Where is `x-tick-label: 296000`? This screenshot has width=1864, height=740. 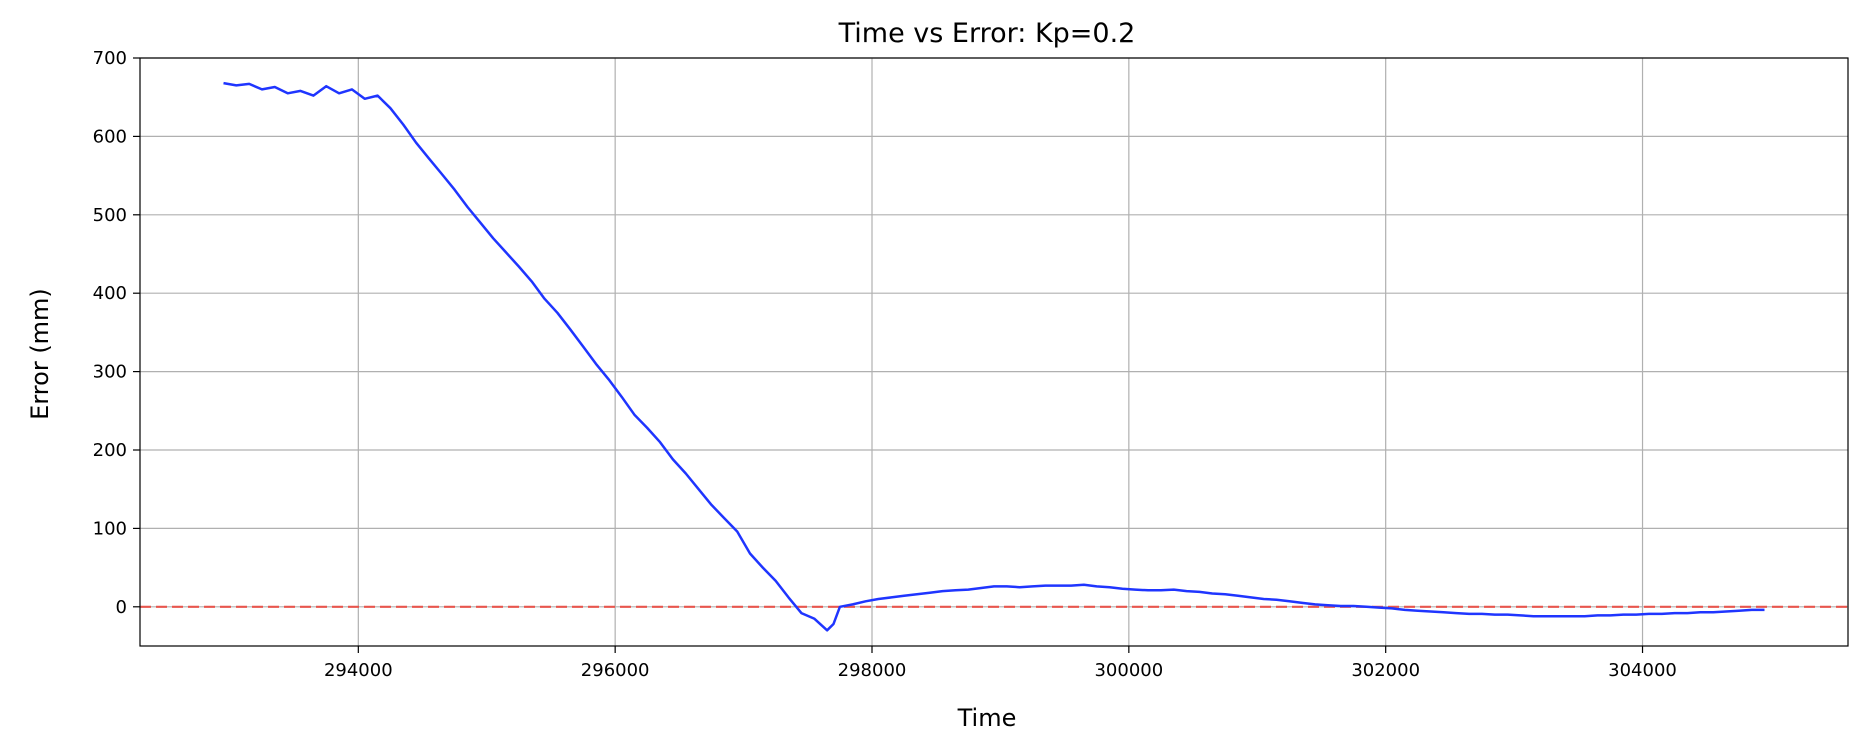 x-tick-label: 296000 is located at coordinates (615, 670).